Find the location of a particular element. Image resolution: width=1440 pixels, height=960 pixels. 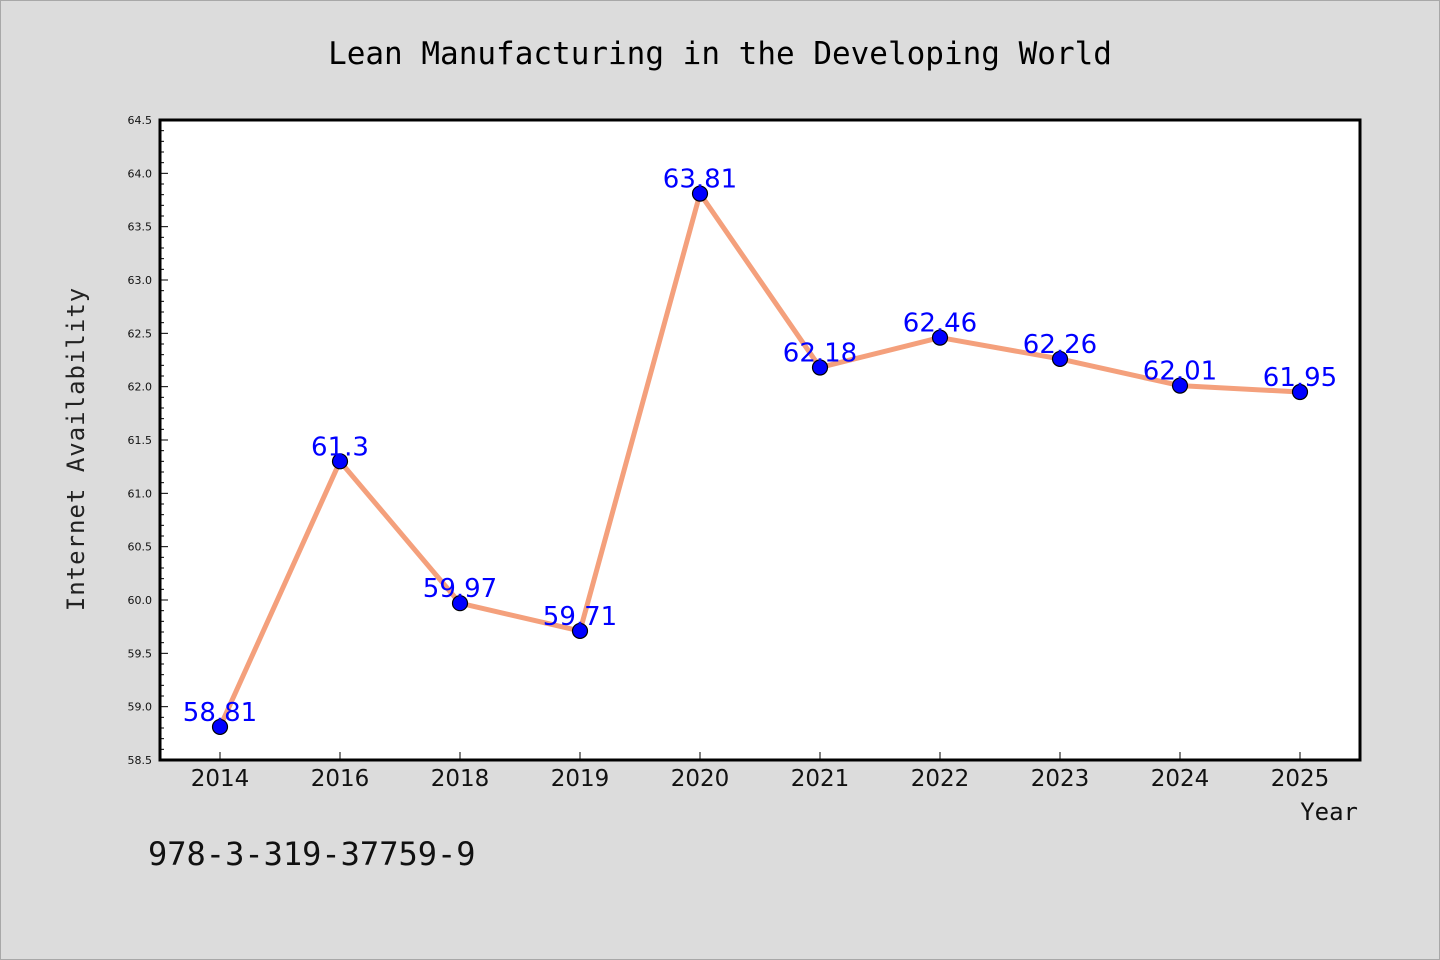

y-tick-label: 59.0 is located at coordinates (140, 707).